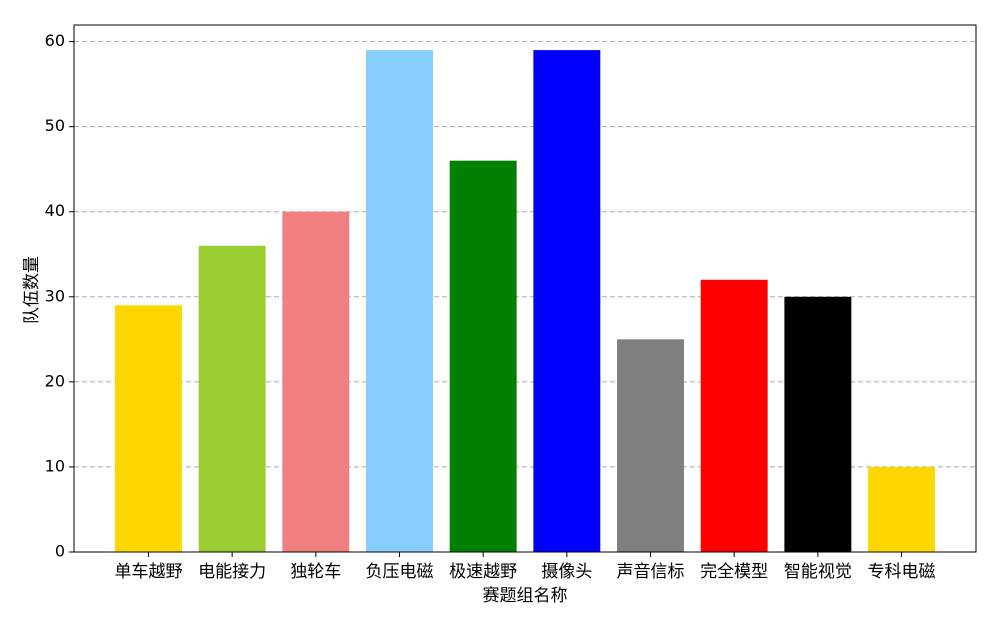 Image resolution: width=1000 pixels, height=625 pixels. I want to click on x-tick-label: 智能视觉, so click(818, 572).